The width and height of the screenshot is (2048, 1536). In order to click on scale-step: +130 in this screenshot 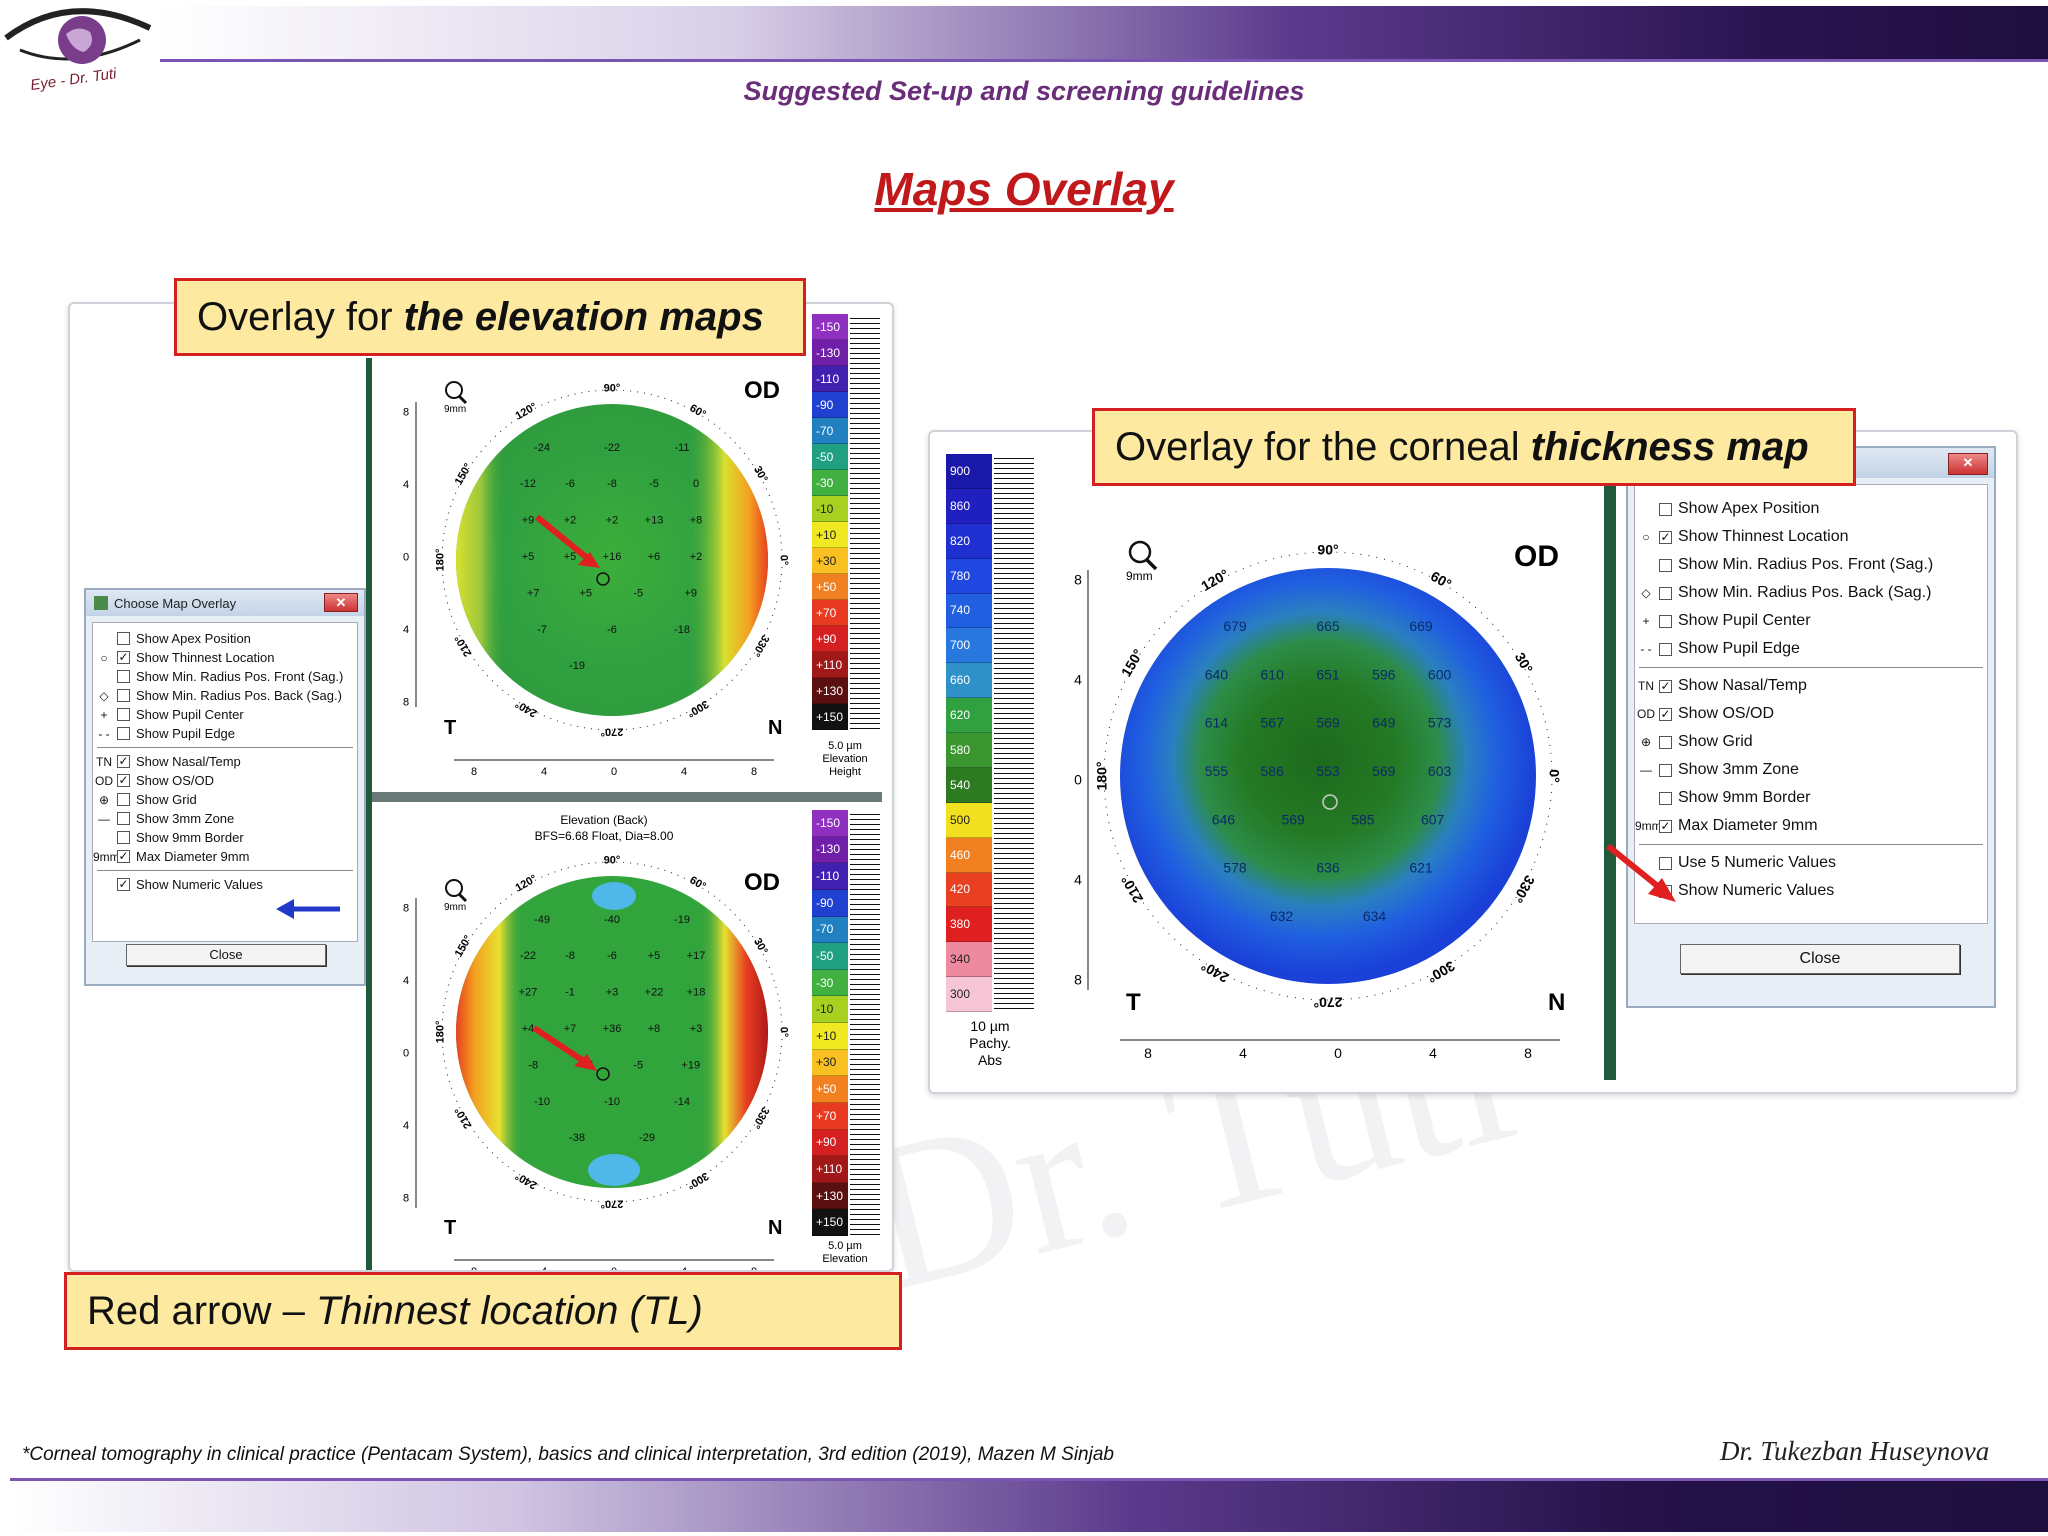, I will do `click(830, 691)`.